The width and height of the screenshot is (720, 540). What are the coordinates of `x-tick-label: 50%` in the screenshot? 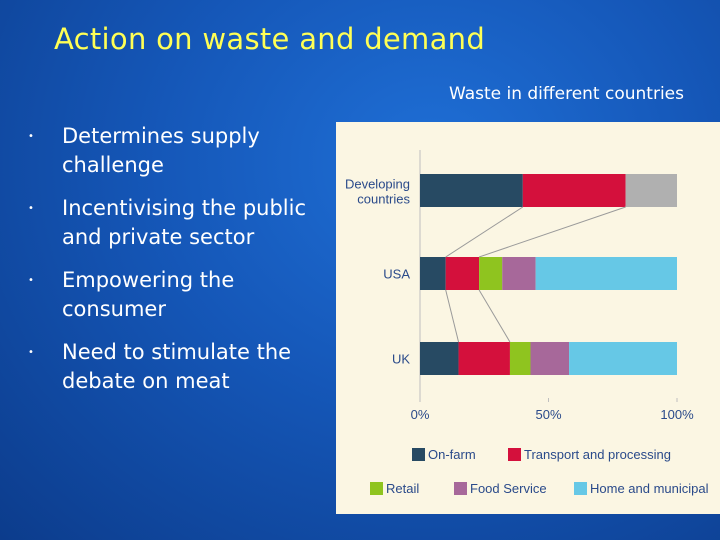 It's located at (548, 414).